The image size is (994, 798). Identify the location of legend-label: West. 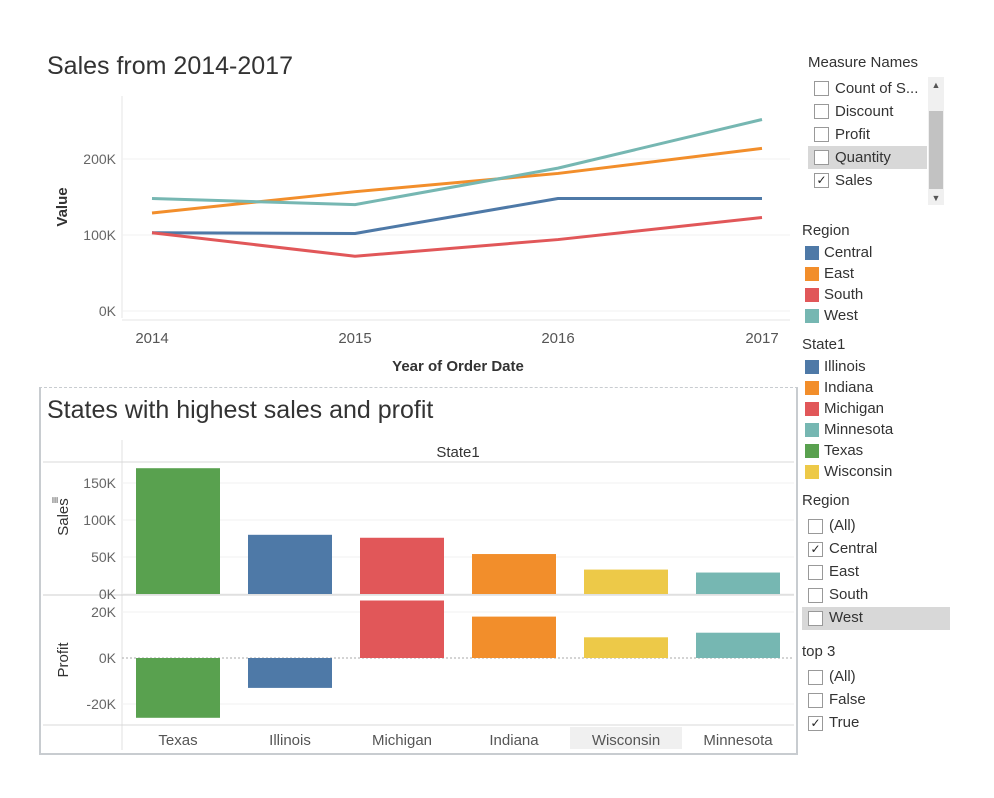
(841, 315).